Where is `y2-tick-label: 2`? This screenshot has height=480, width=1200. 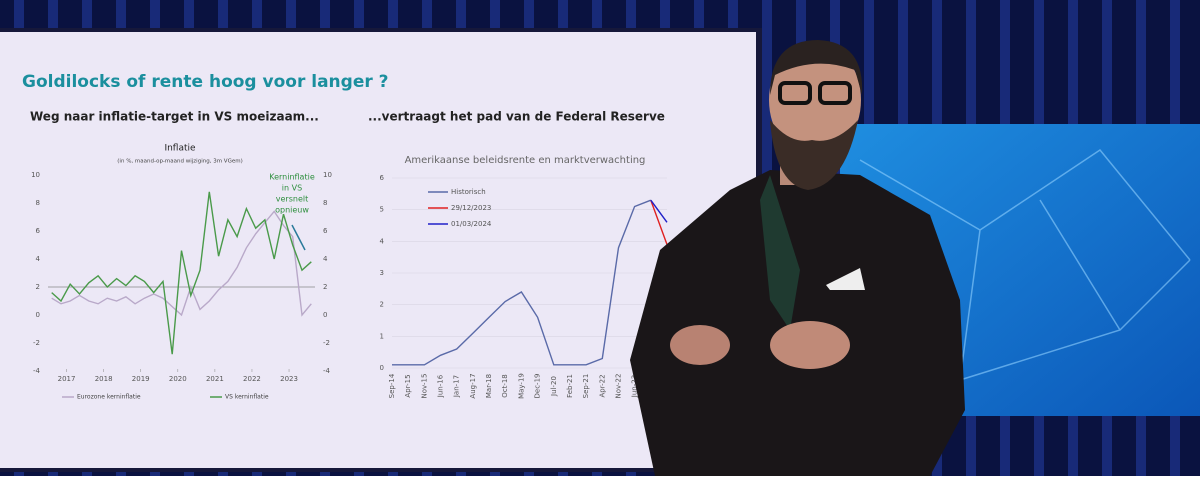 y2-tick-label: 2 is located at coordinates (325, 287).